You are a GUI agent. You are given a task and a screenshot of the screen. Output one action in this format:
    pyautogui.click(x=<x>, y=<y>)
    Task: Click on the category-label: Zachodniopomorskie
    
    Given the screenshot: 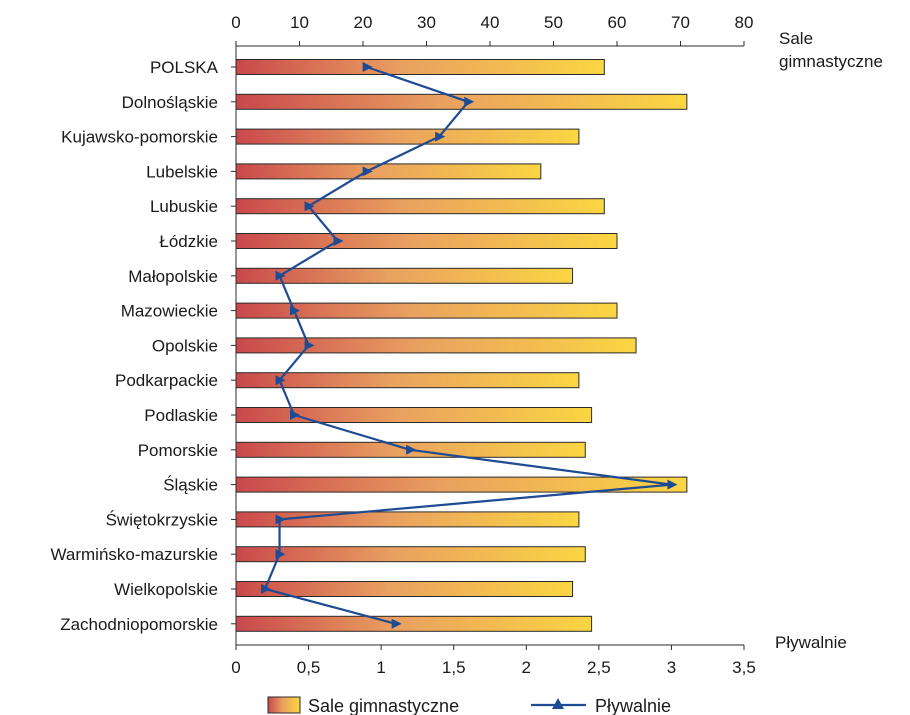 What is the action you would take?
    pyautogui.click(x=139, y=624)
    